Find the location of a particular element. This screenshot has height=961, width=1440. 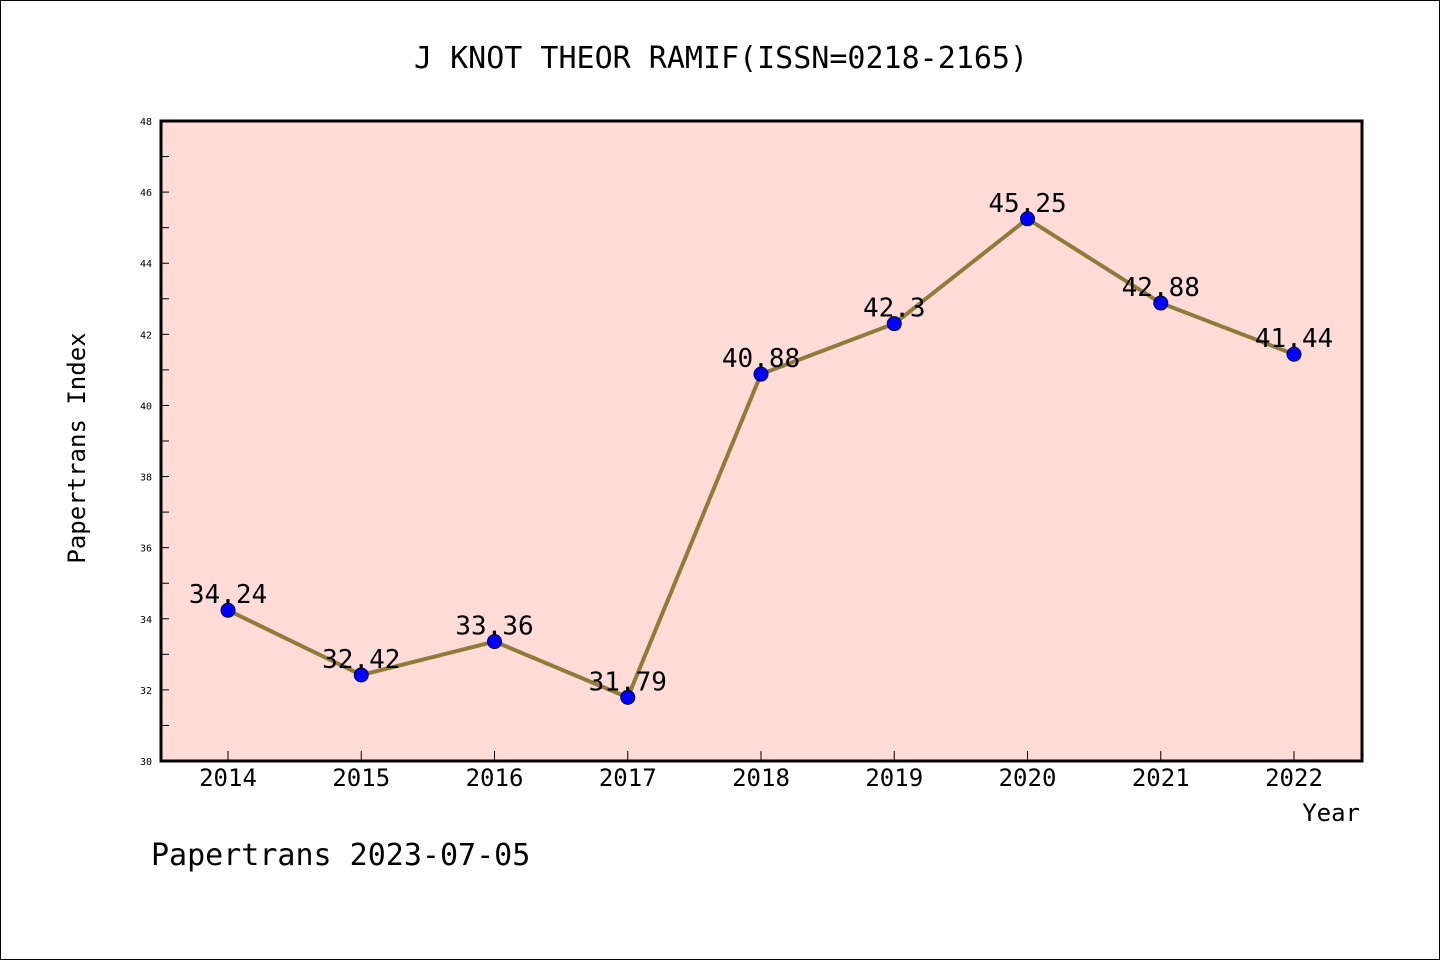

x-axis-label: Year is located at coordinates (1331, 813).